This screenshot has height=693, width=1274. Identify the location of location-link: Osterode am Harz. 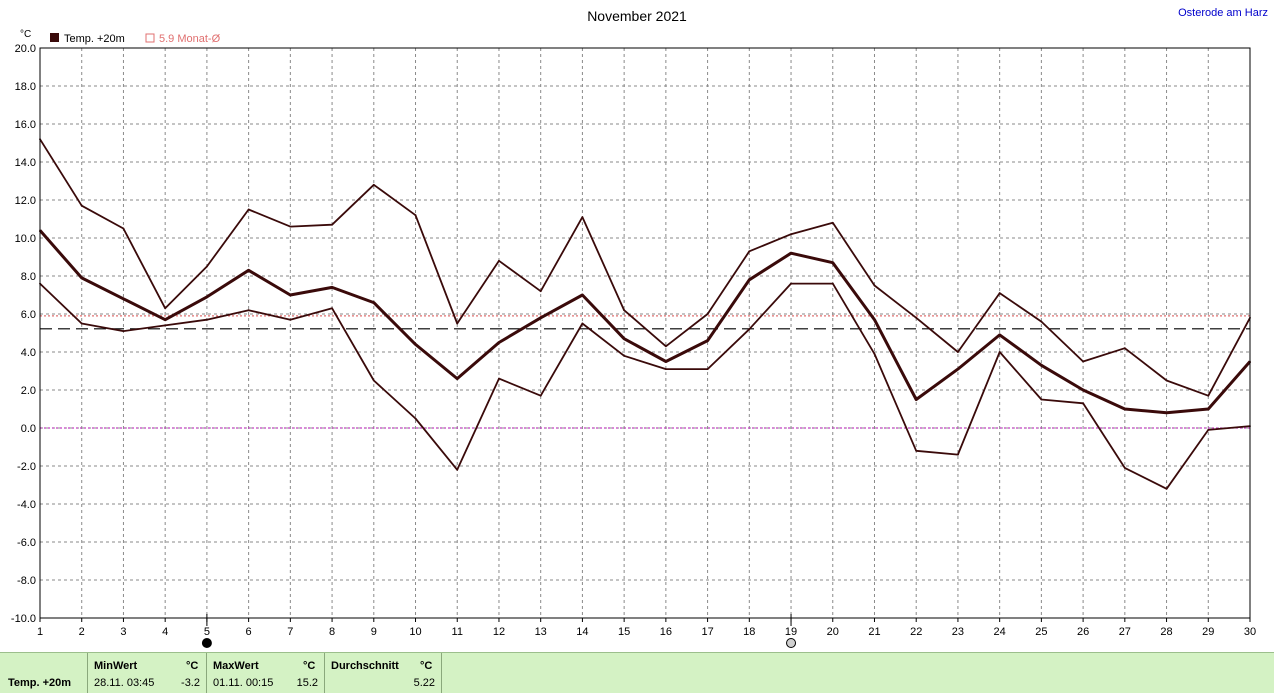
(1223, 13).